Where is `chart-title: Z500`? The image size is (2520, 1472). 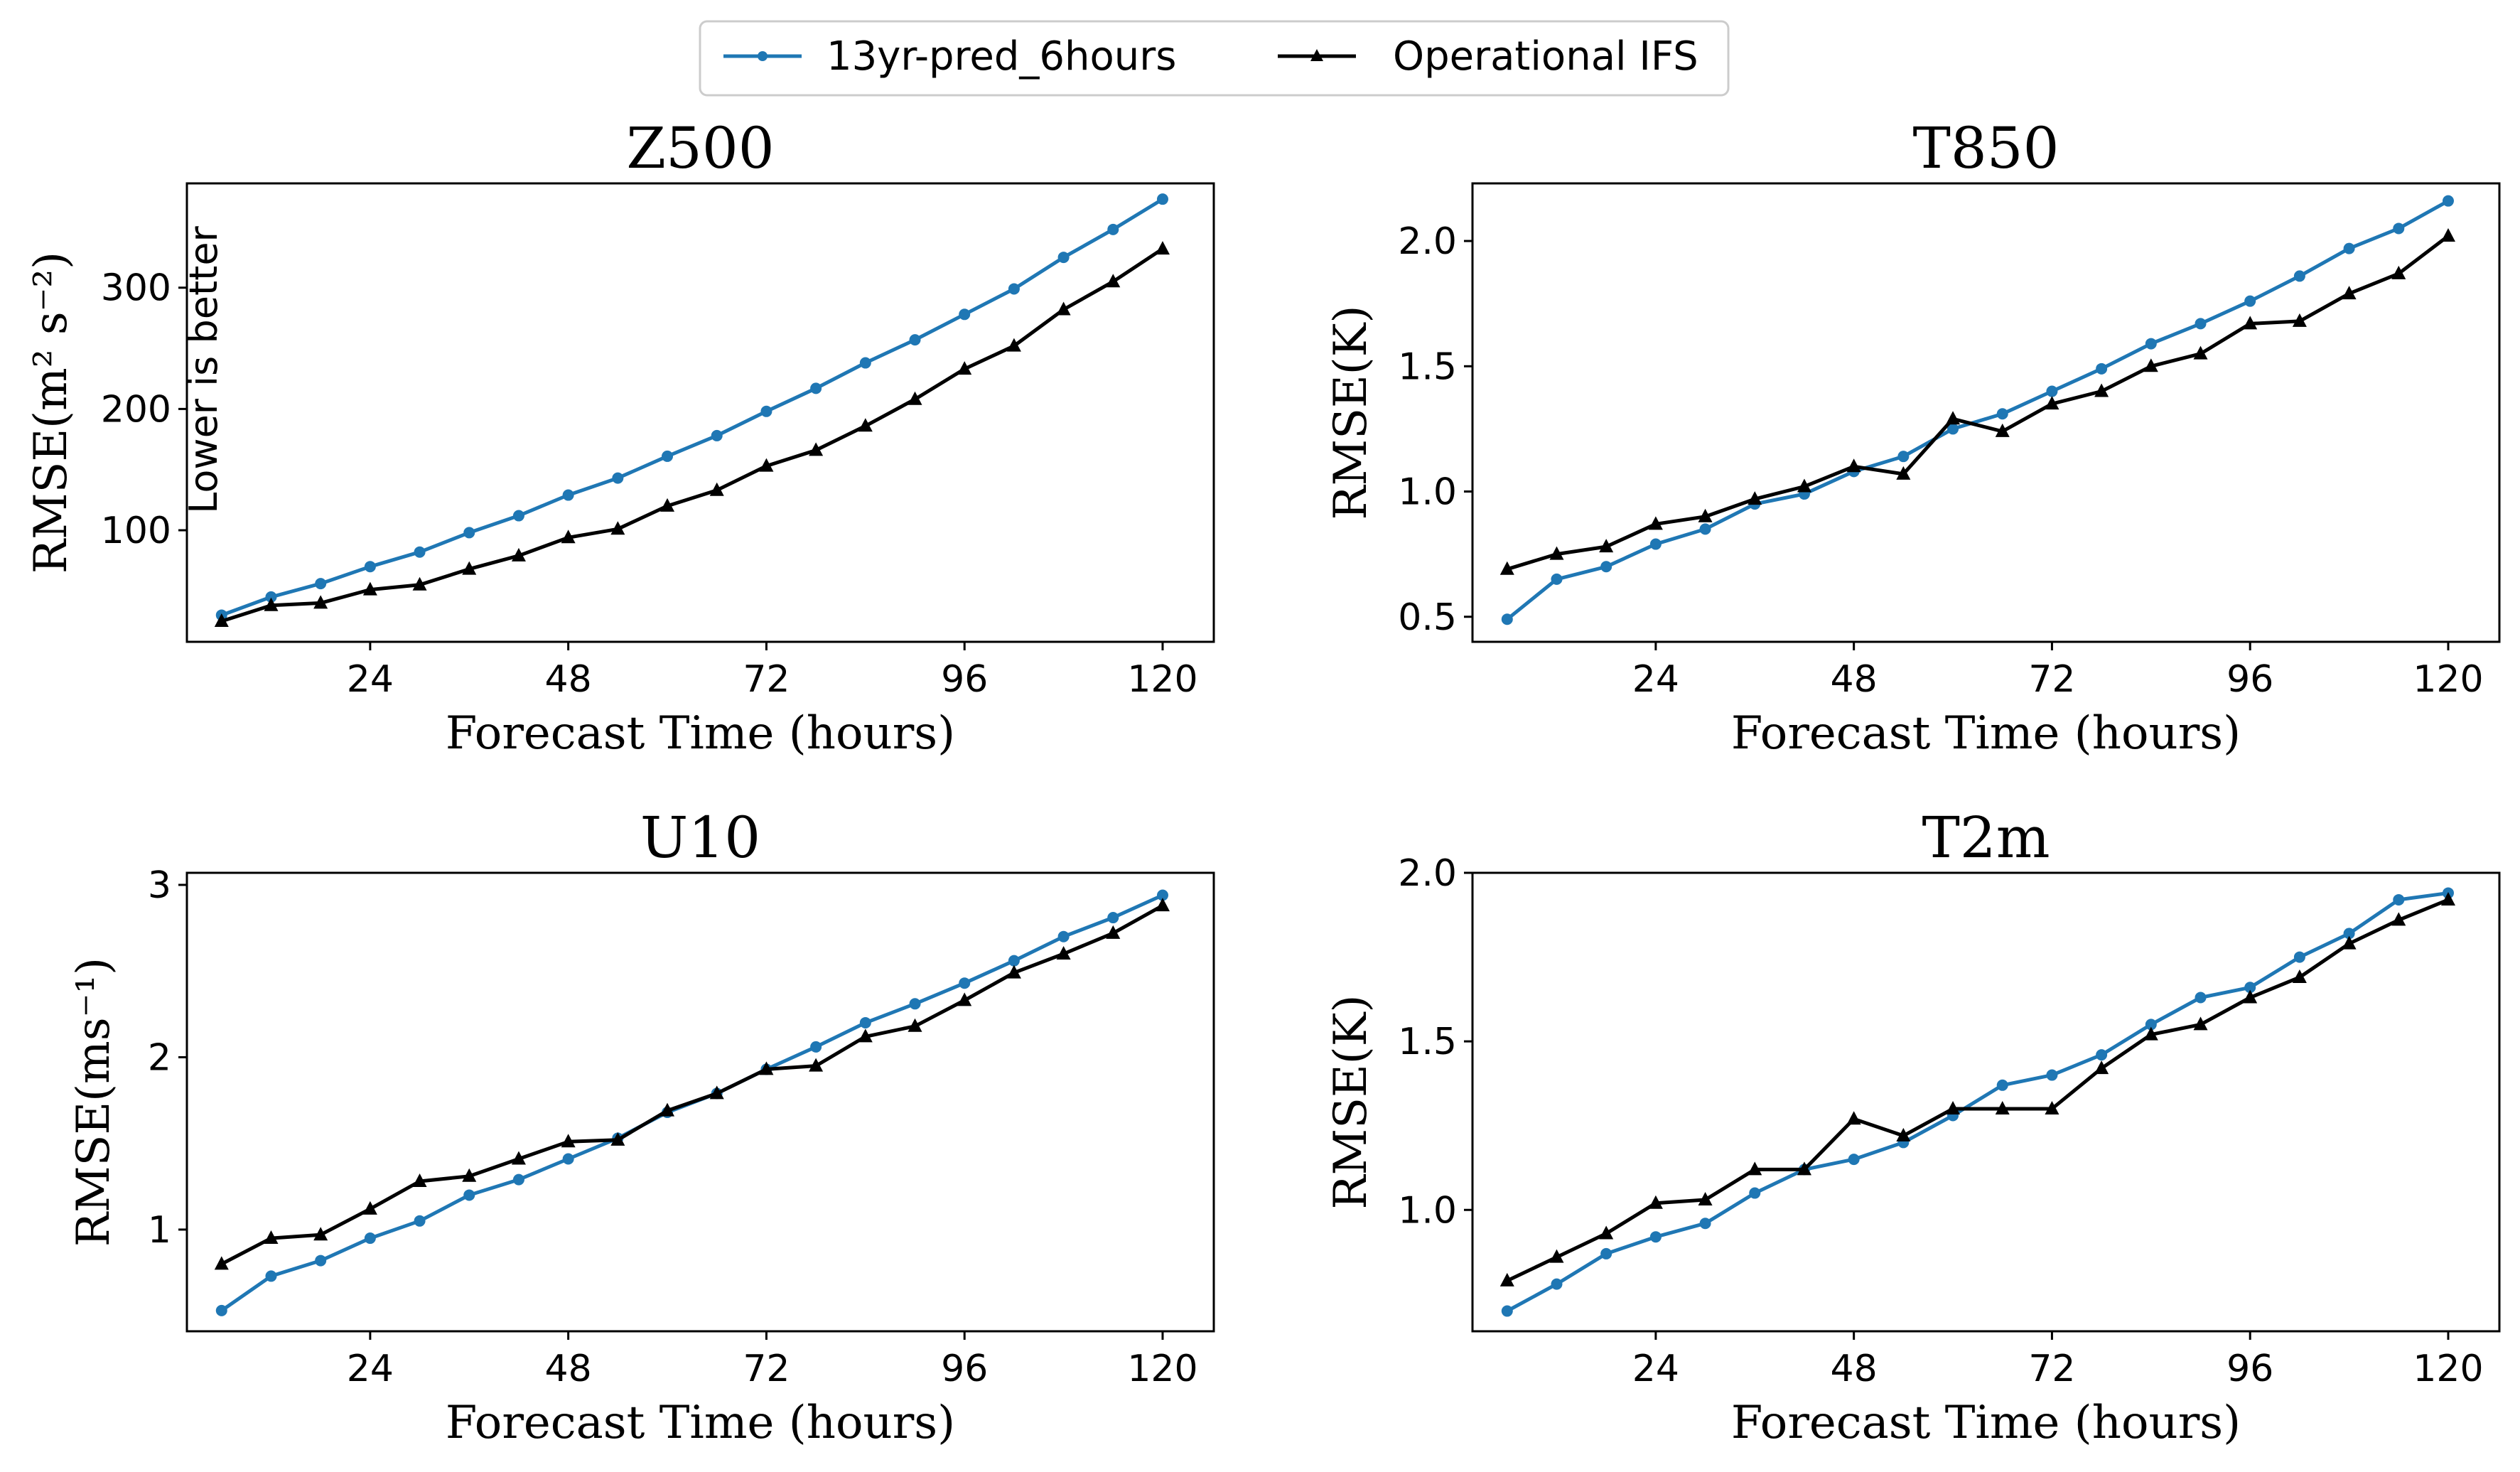
chart-title: Z500 is located at coordinates (700, 148).